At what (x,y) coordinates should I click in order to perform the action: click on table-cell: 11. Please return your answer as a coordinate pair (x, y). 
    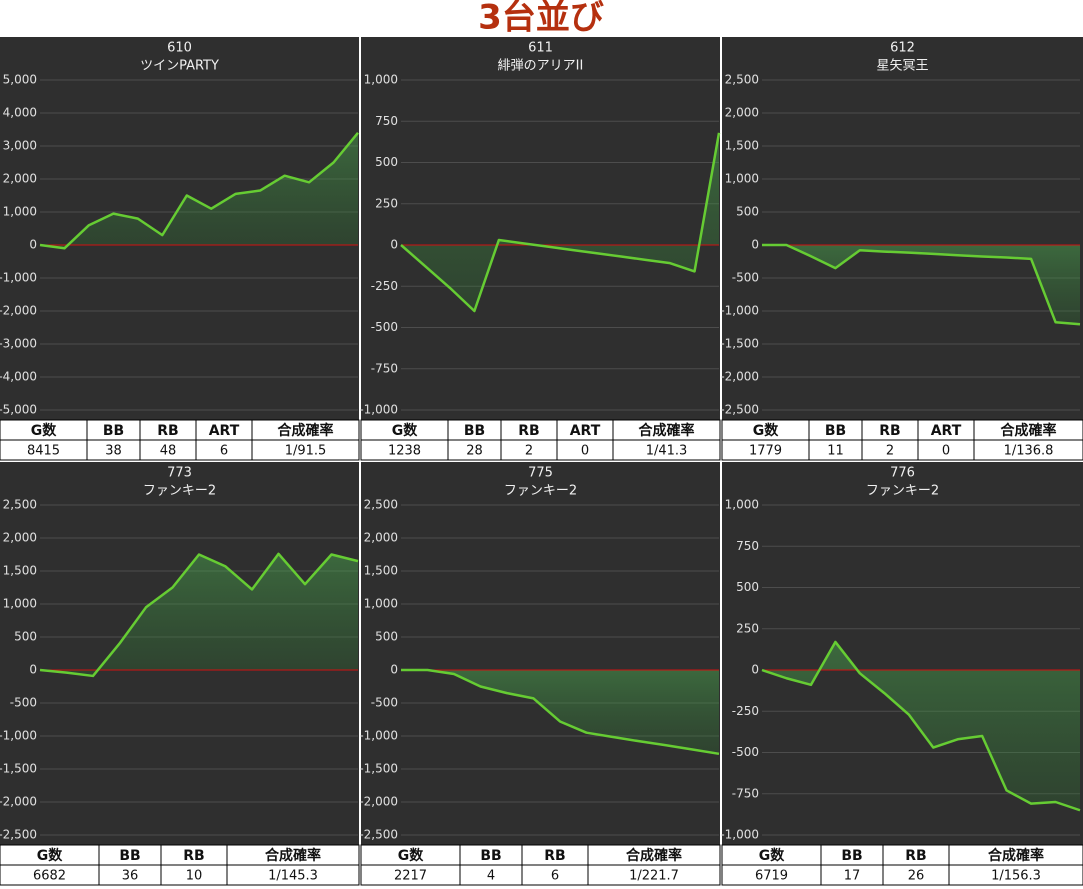
    Looking at the image, I should click on (835, 451).